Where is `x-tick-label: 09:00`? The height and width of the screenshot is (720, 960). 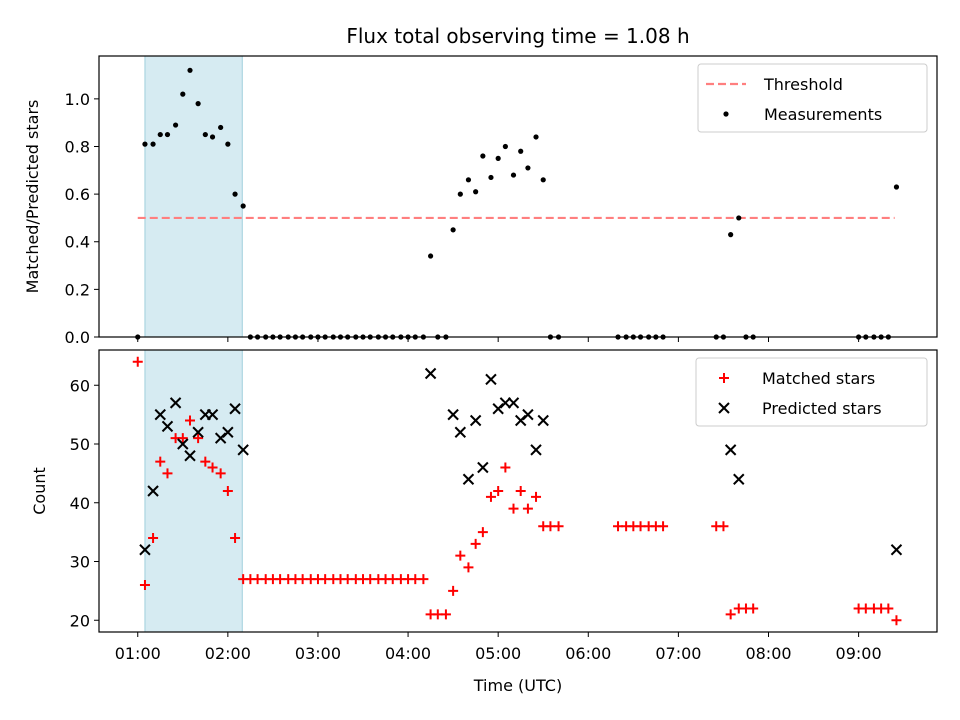 x-tick-label: 09:00 is located at coordinates (859, 653).